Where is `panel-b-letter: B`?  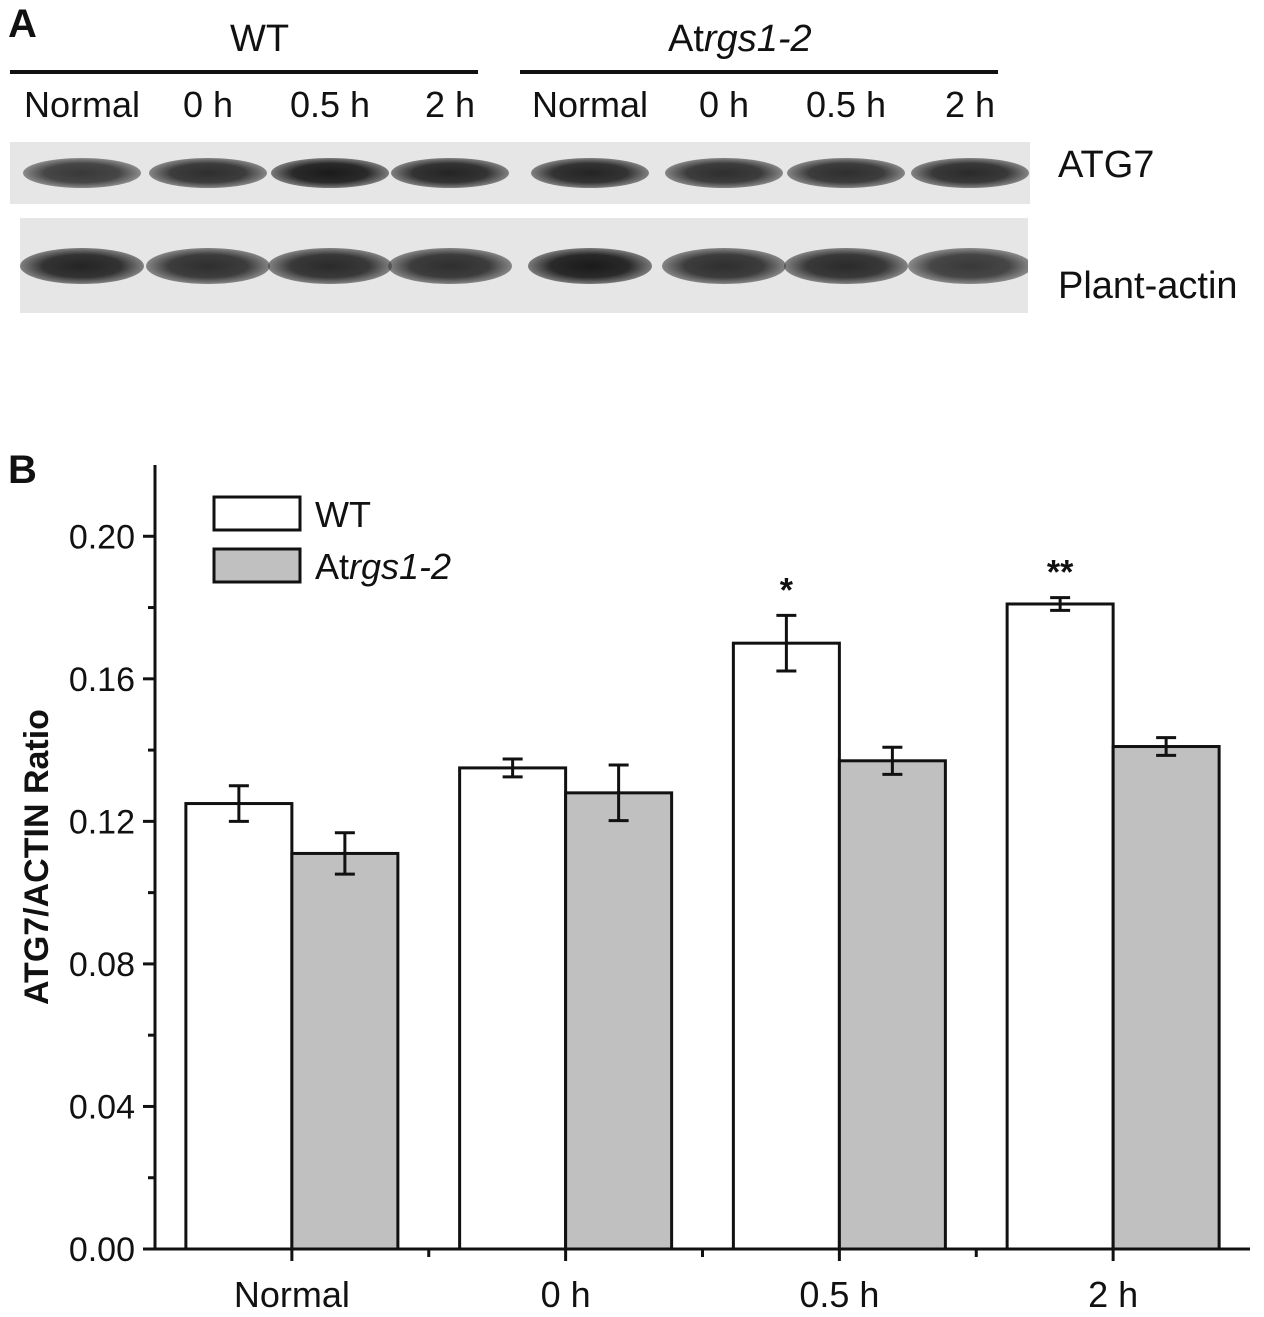 panel-b-letter: B is located at coordinates (22, 470).